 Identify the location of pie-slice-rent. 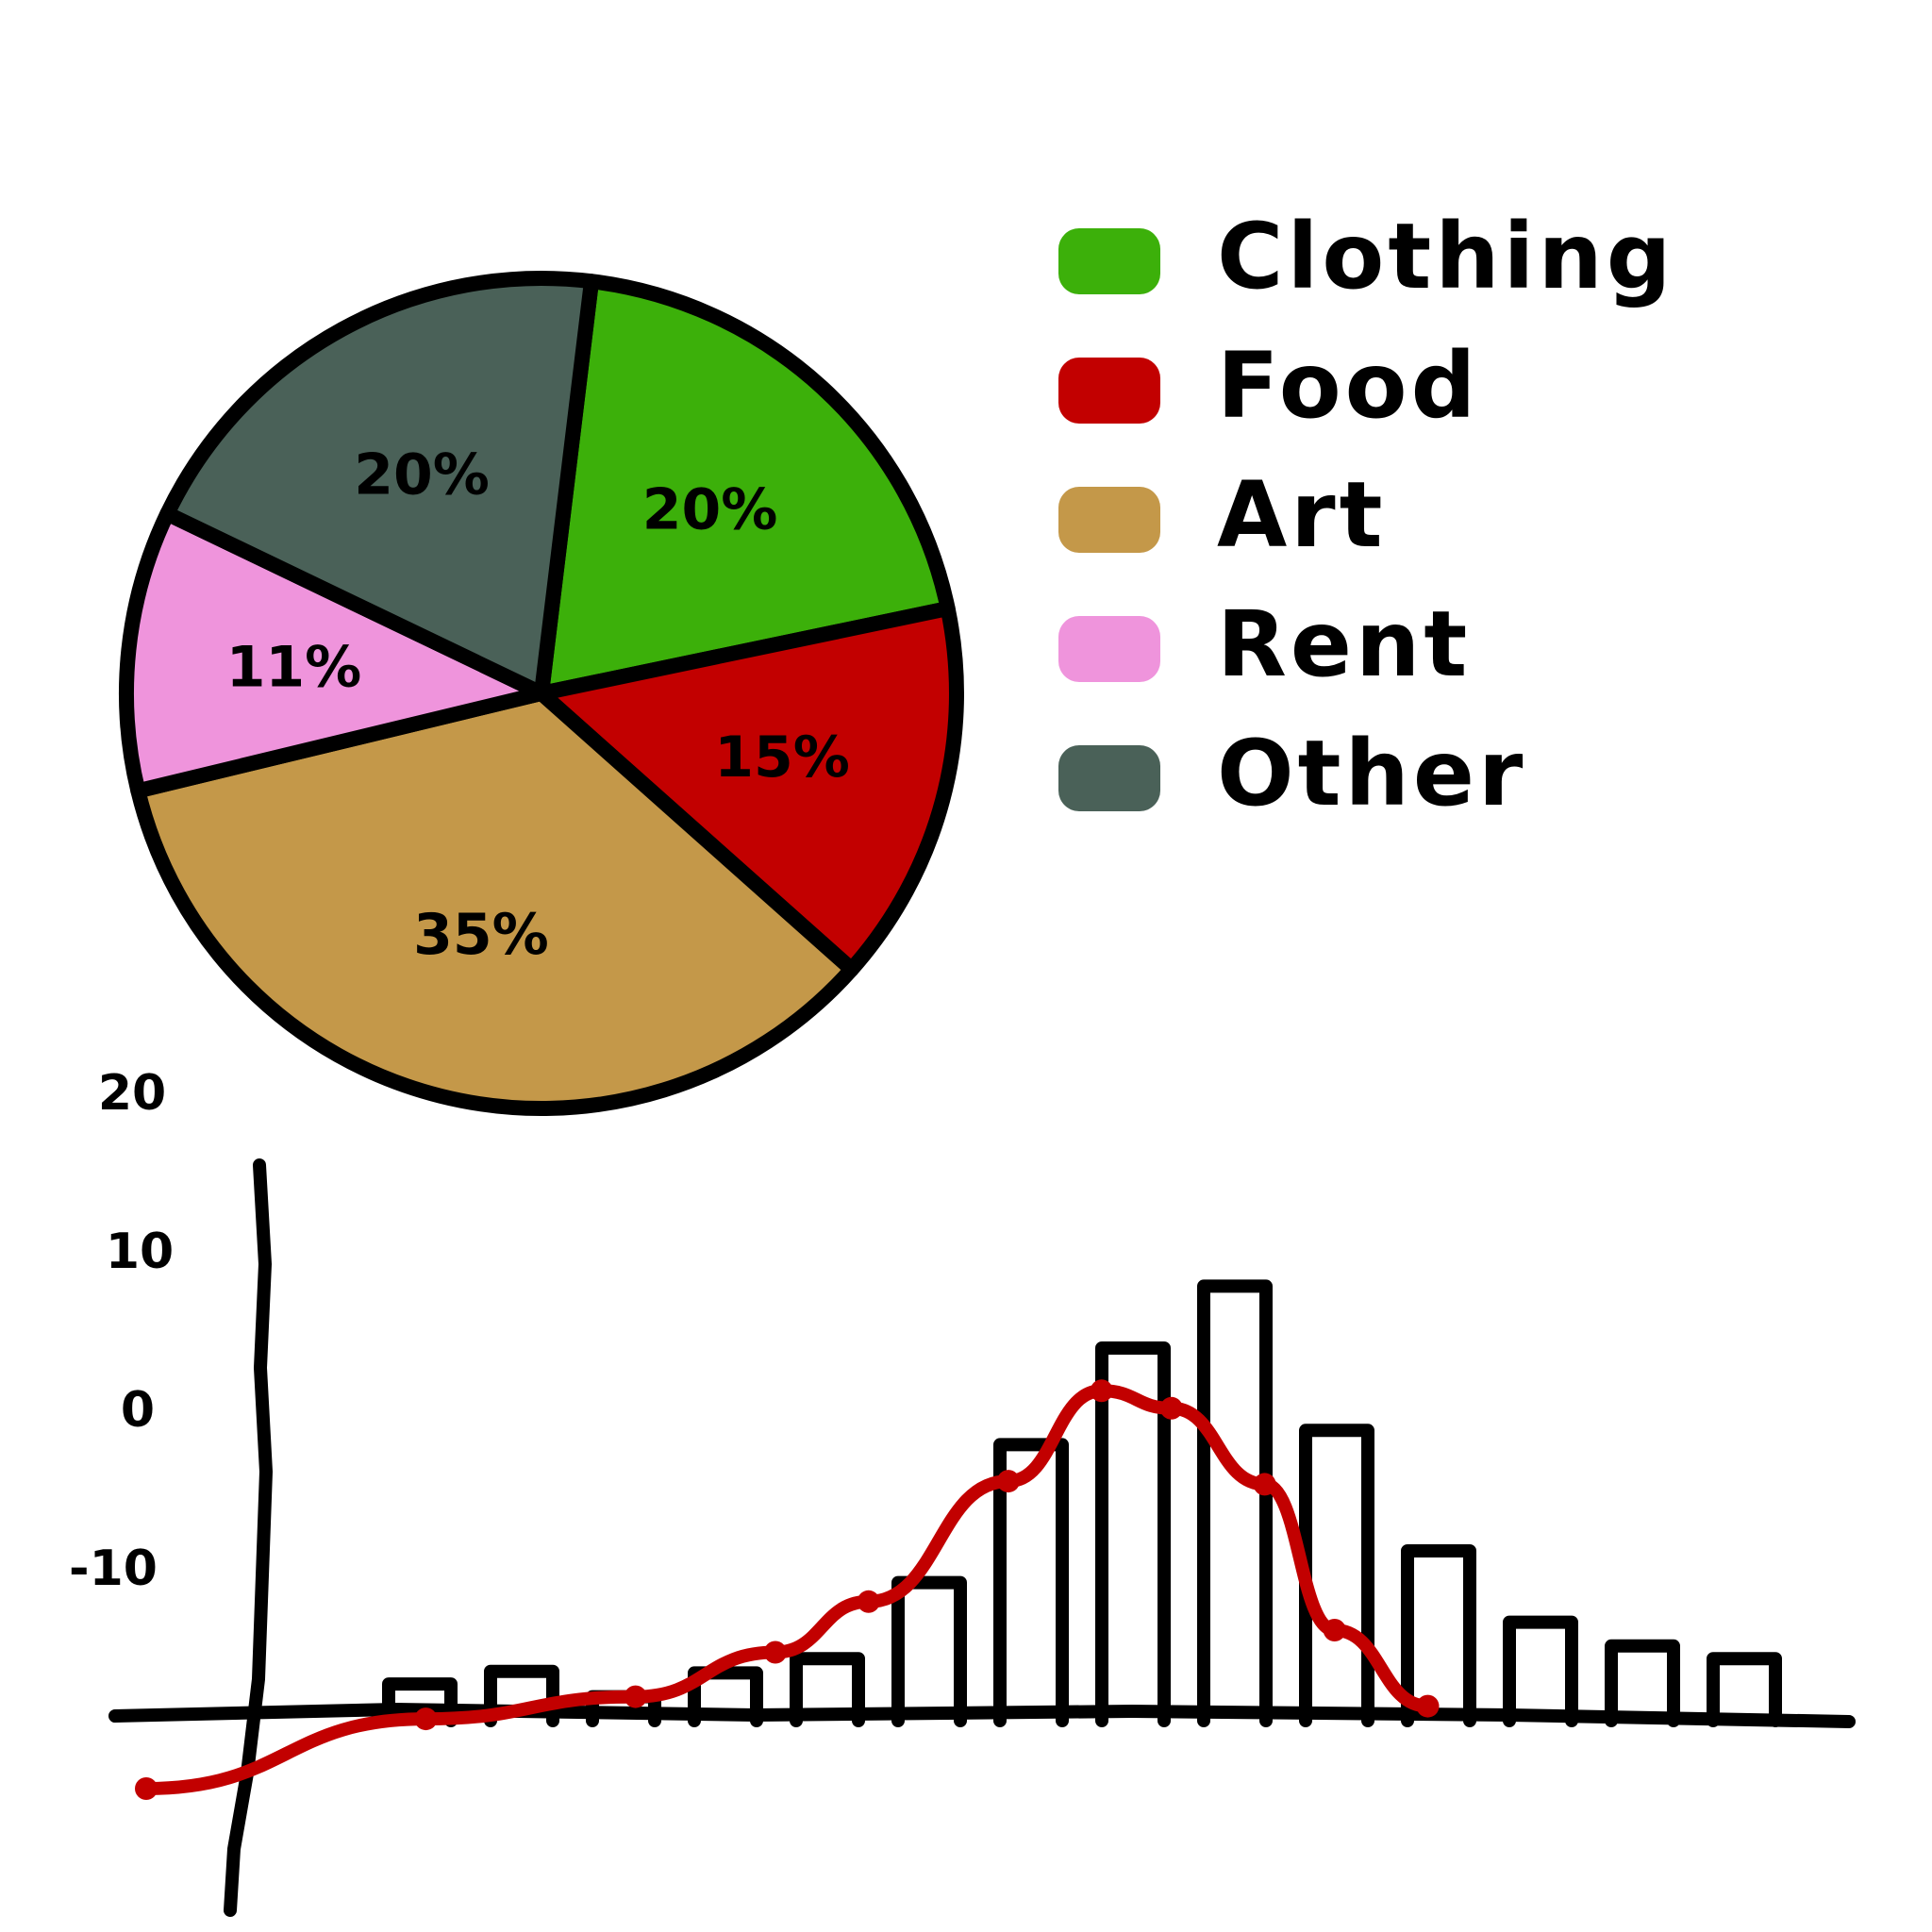
(334, 653).